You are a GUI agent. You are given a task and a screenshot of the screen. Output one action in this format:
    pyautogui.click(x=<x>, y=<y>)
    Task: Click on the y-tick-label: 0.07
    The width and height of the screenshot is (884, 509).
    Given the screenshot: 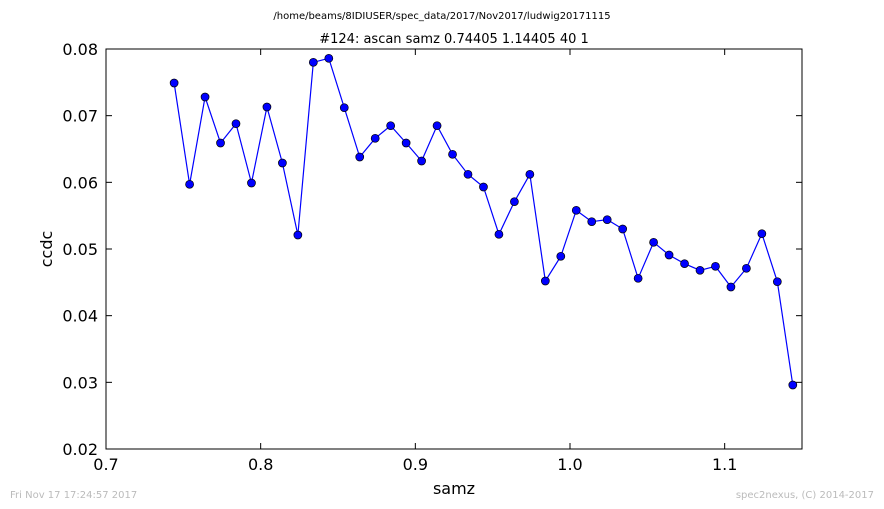 What is the action you would take?
    pyautogui.click(x=80, y=116)
    